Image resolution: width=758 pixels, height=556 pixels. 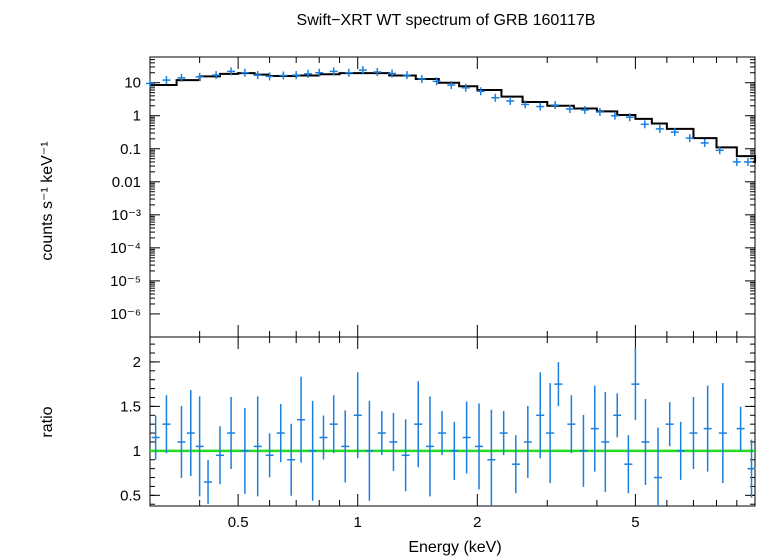 I want to click on top-y-axis-label: counts s⁻¹ keV⁻¹, so click(x=47, y=200).